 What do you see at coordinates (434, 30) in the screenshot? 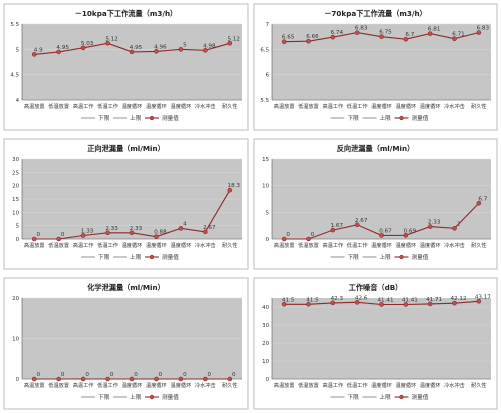
I see `data-label: 6.81` at bounding box center [434, 30].